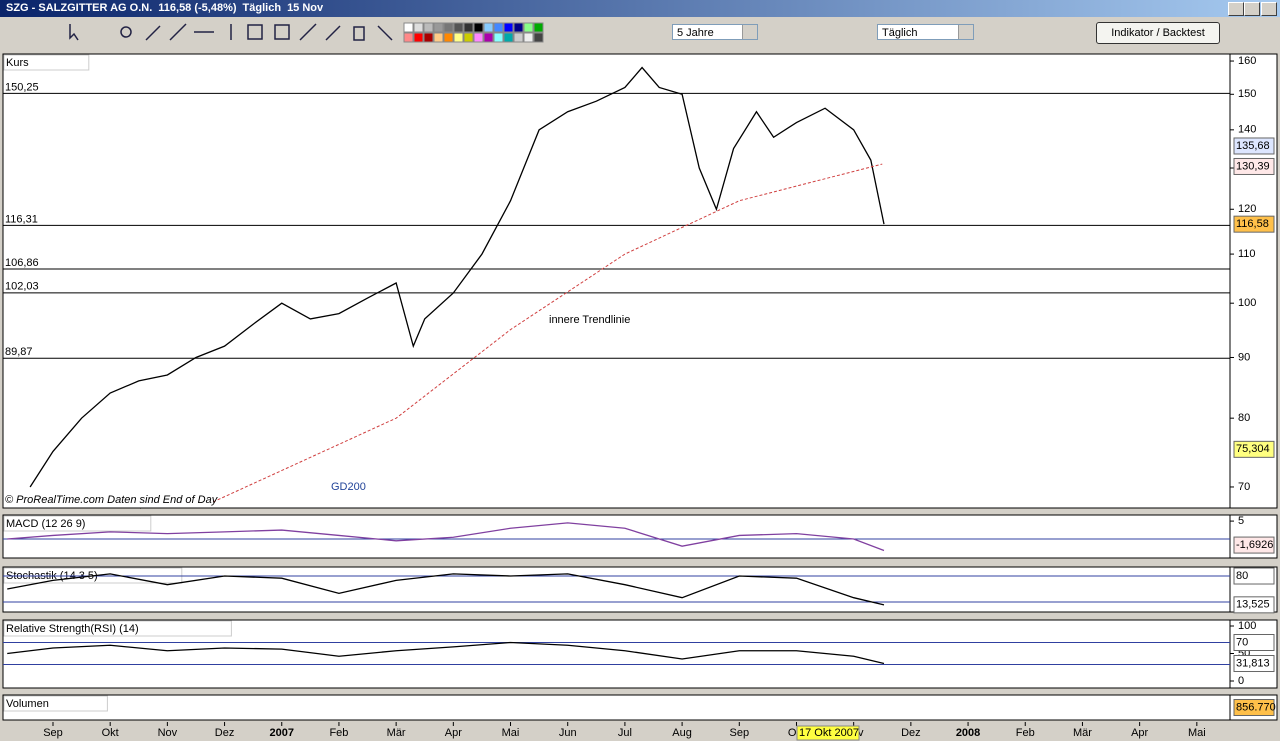 The width and height of the screenshot is (1280, 741). I want to click on x-tick-label: 2007, so click(282, 733).